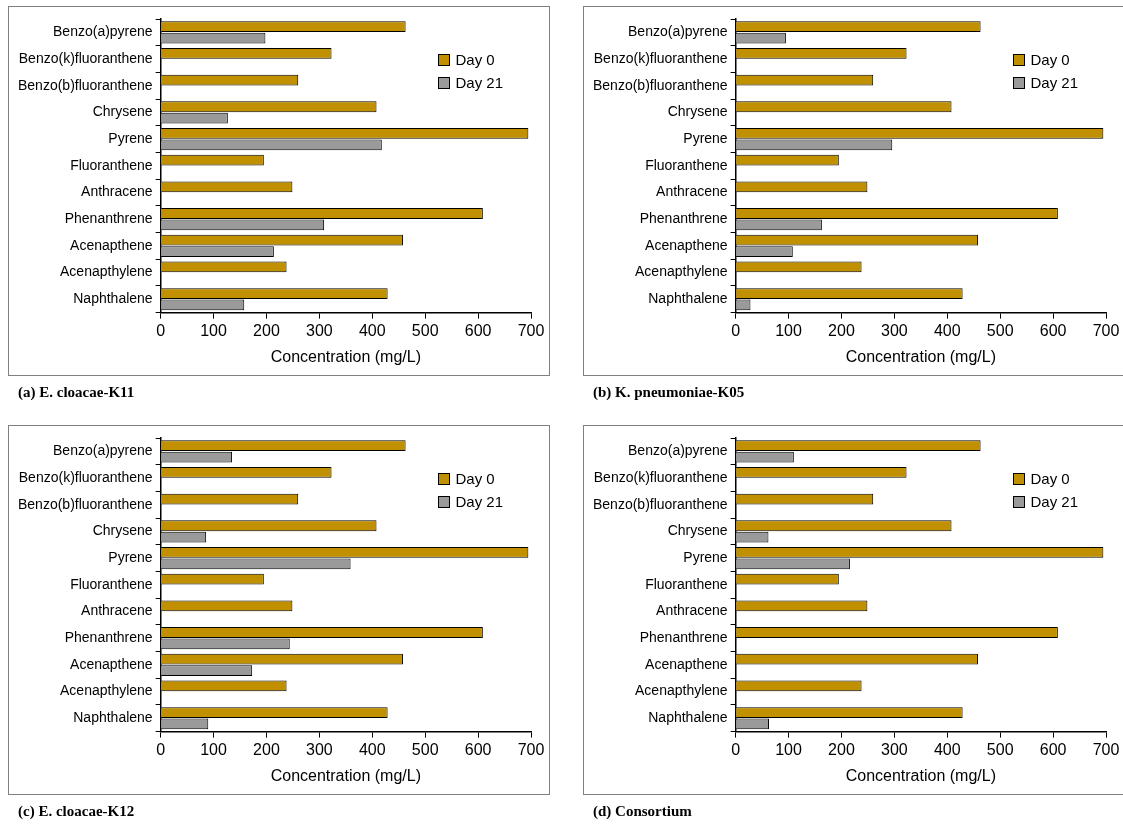 The width and height of the screenshot is (1123, 834). What do you see at coordinates (77, 811) in the screenshot?
I see `text: (c) E. cloacae-K12` at bounding box center [77, 811].